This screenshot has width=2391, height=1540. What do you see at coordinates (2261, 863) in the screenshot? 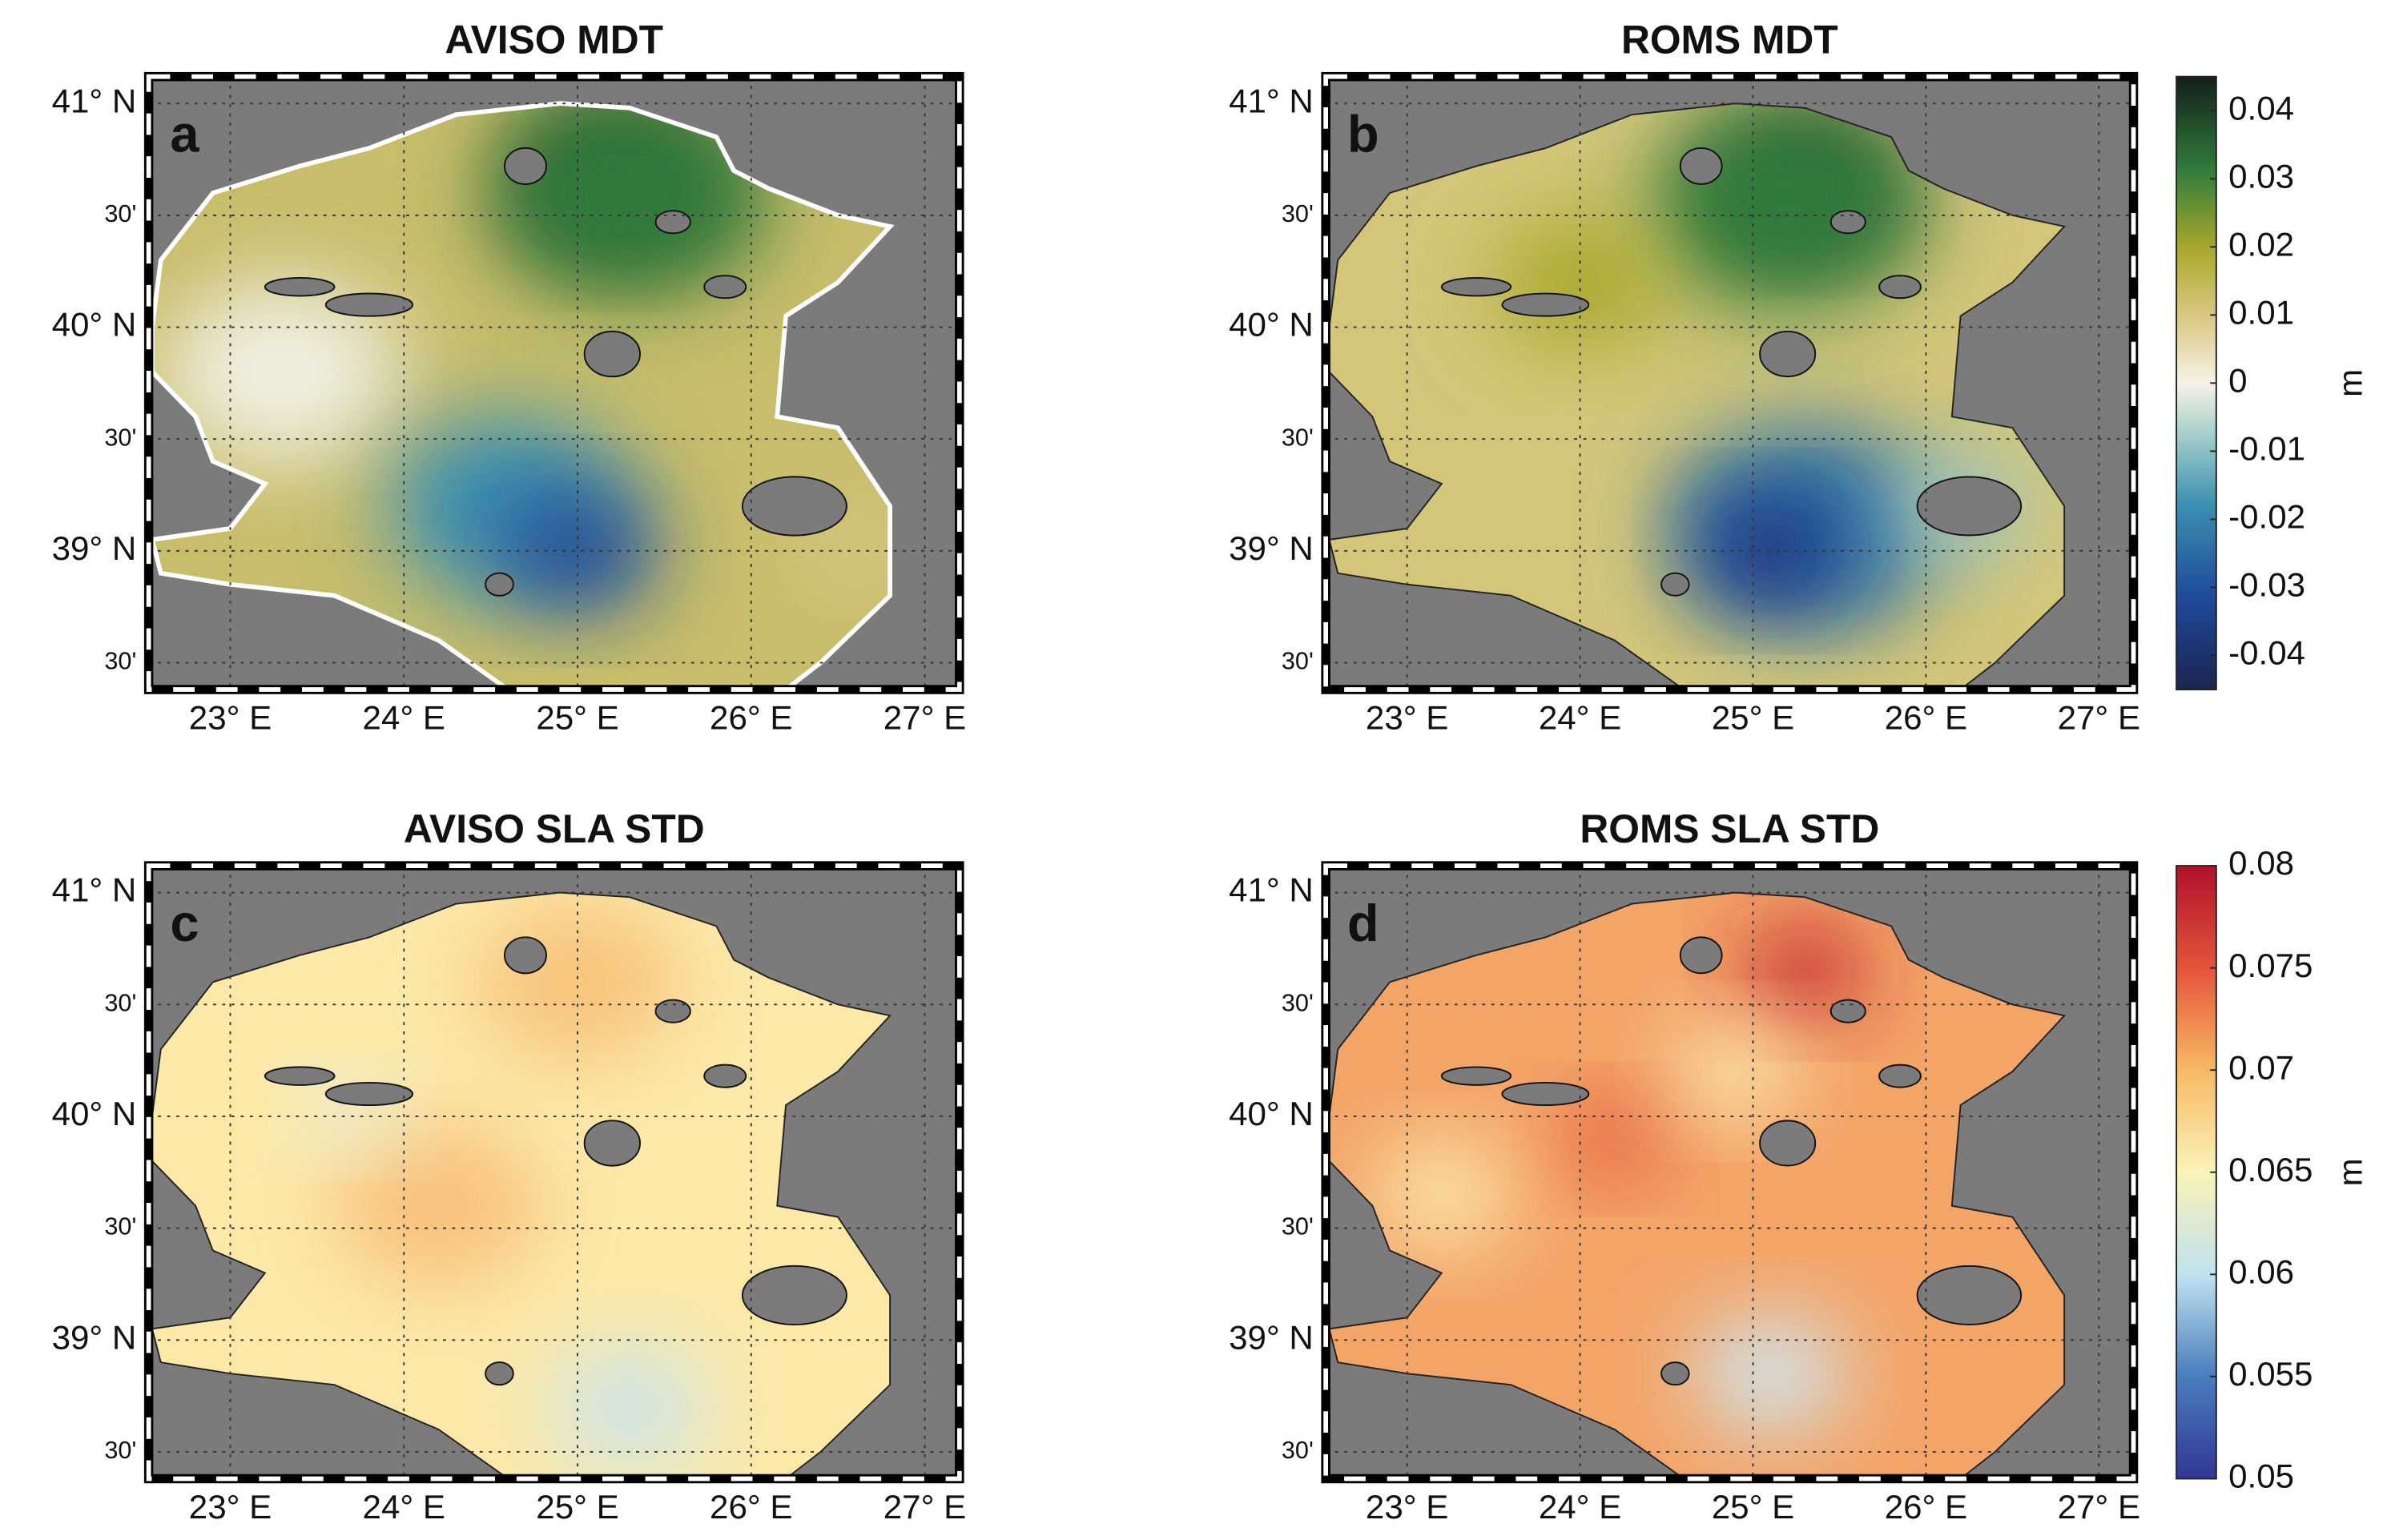
I see `colorbar-tick-label: 0.08` at bounding box center [2261, 863].